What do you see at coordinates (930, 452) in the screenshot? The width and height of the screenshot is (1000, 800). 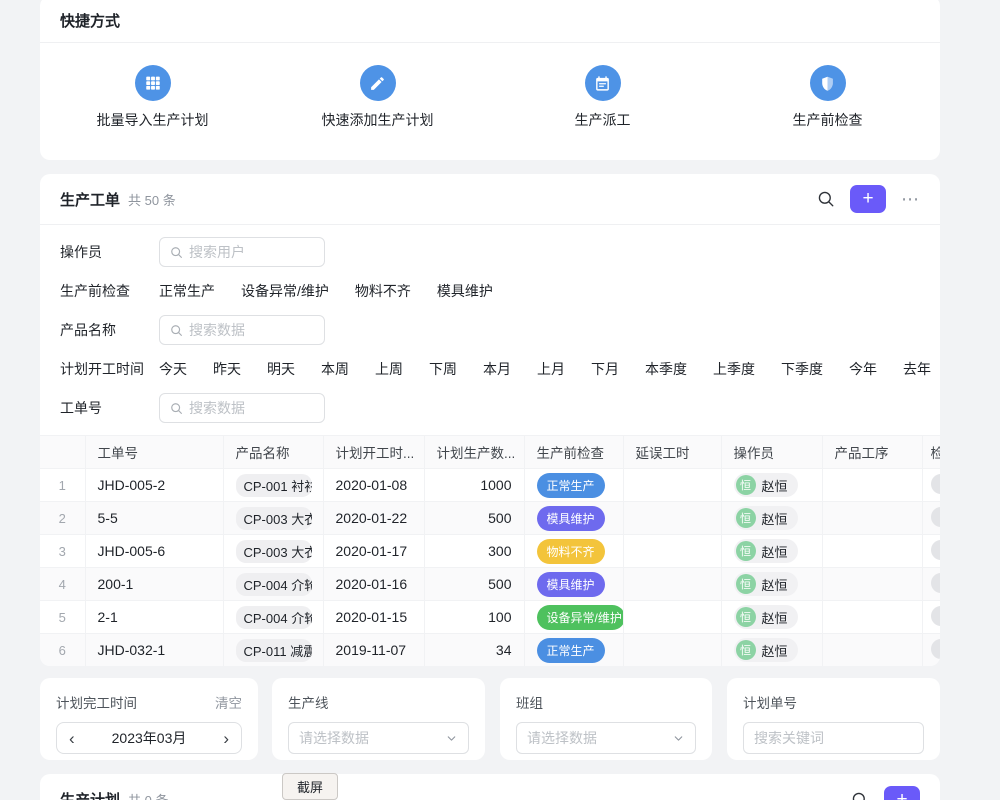 I see `col-inspector: 检验员` at bounding box center [930, 452].